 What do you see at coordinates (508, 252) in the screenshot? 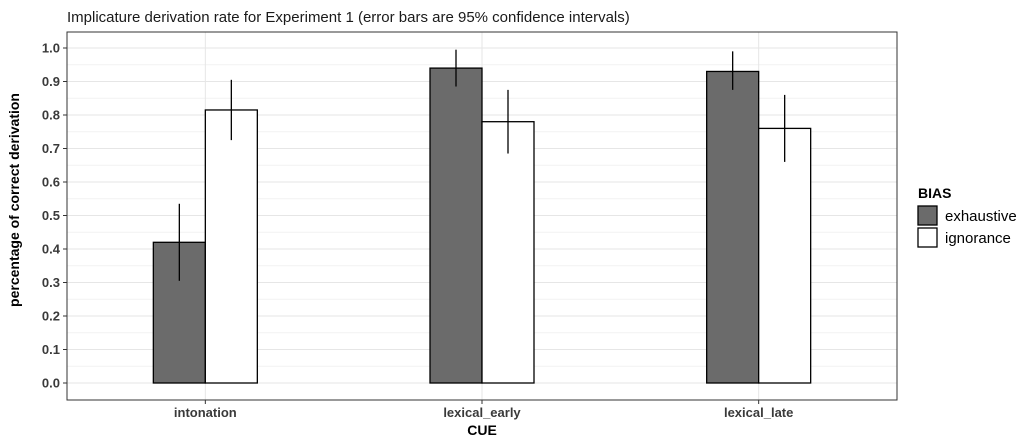
I see `bar-ignorance-lexical_early` at bounding box center [508, 252].